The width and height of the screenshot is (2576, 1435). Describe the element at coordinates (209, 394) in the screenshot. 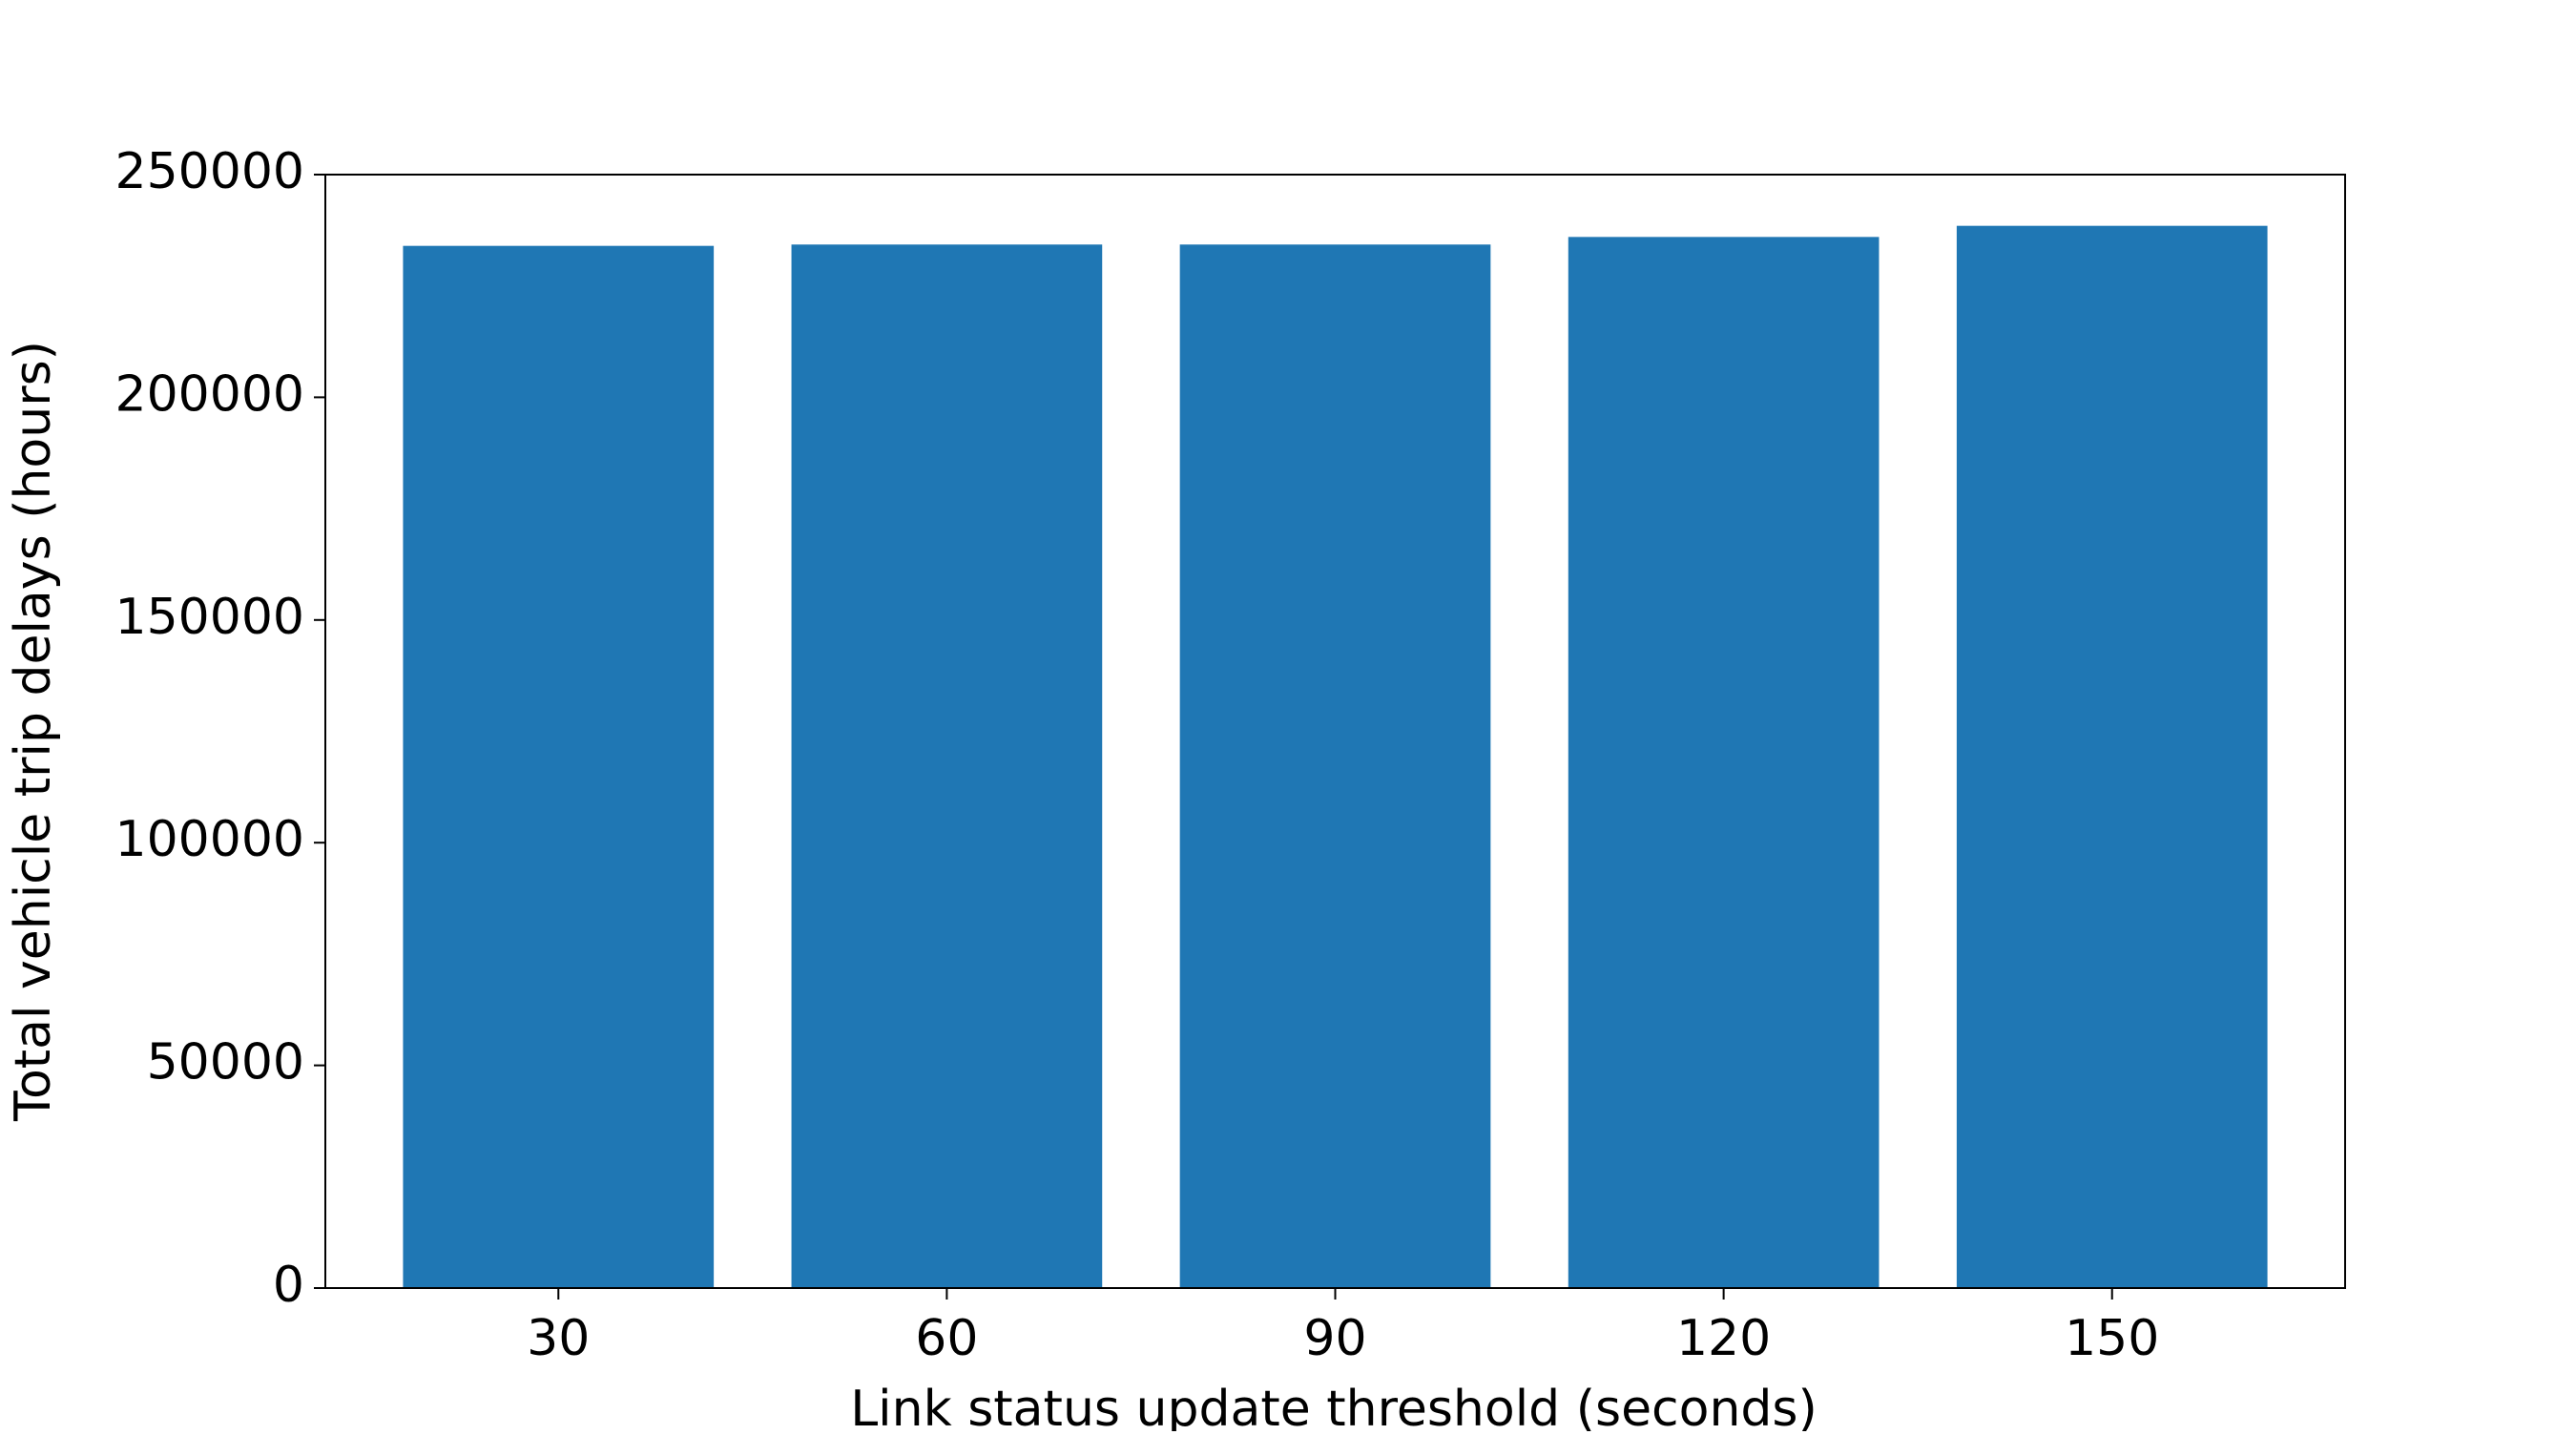

I see `y-tick-label: 200000` at that location.